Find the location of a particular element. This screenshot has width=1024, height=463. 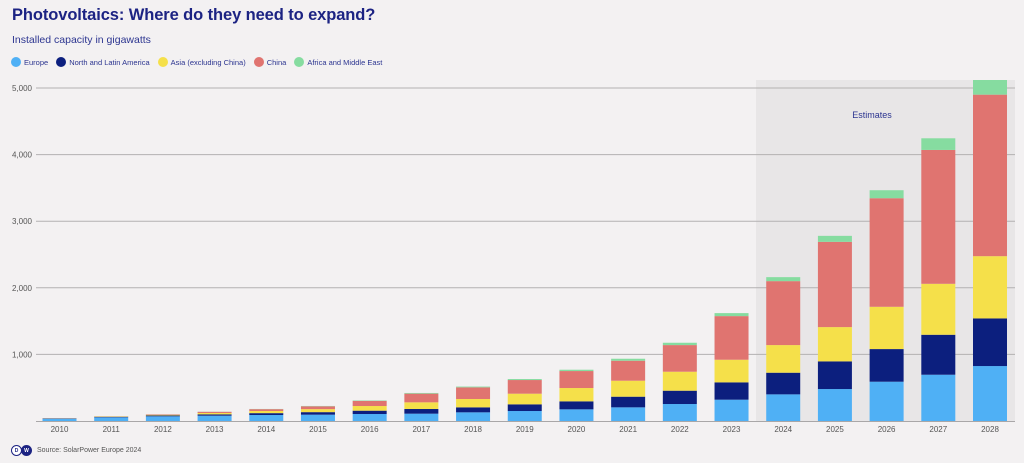

bar-segment-europe-2028 is located at coordinates (990, 393).